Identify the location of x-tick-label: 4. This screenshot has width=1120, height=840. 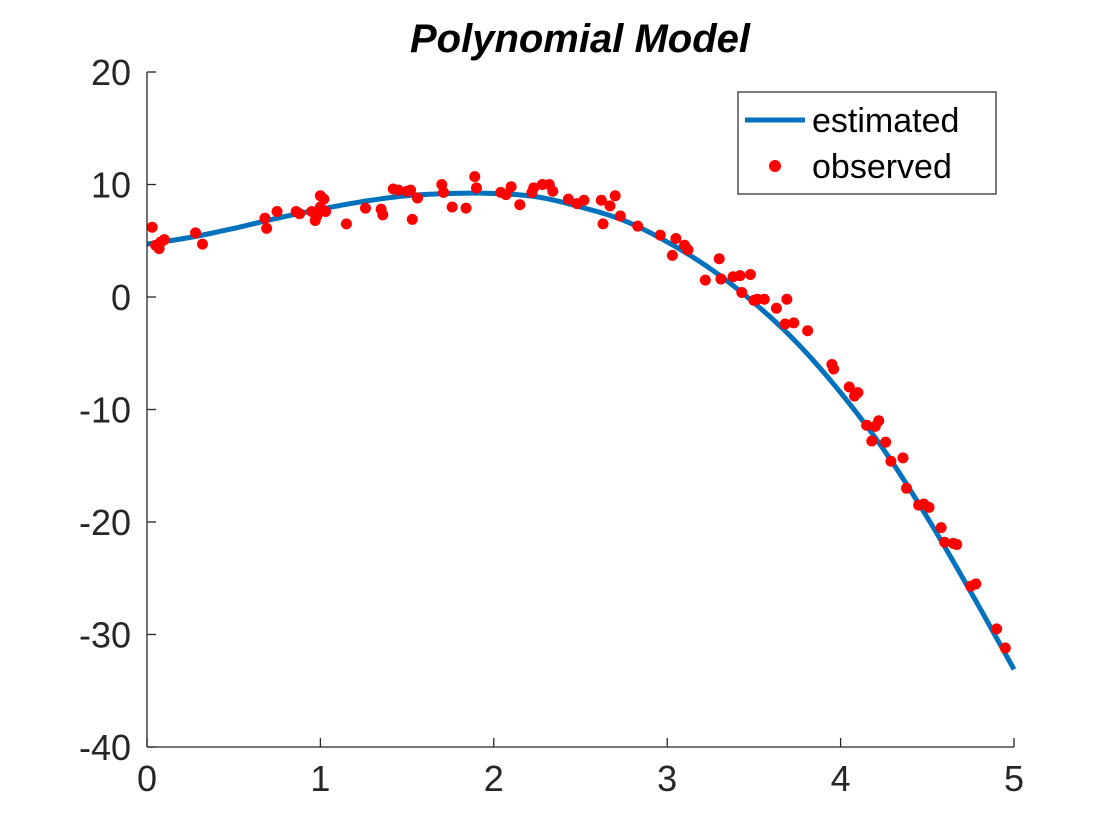
(841, 778).